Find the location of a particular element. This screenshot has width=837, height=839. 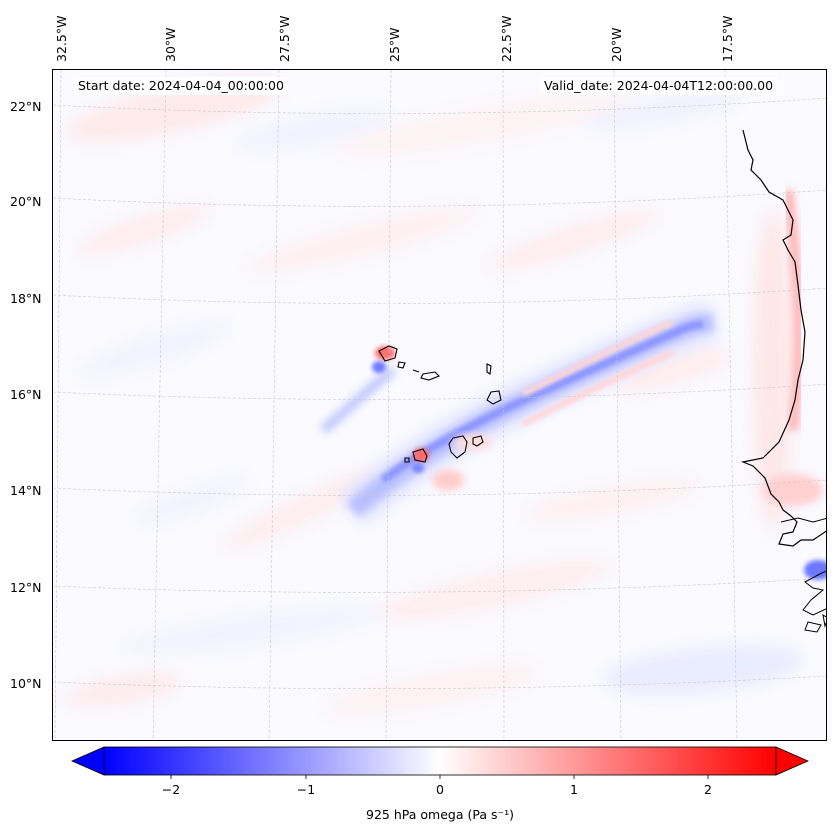

gambia-river is located at coordinates (803, 520).